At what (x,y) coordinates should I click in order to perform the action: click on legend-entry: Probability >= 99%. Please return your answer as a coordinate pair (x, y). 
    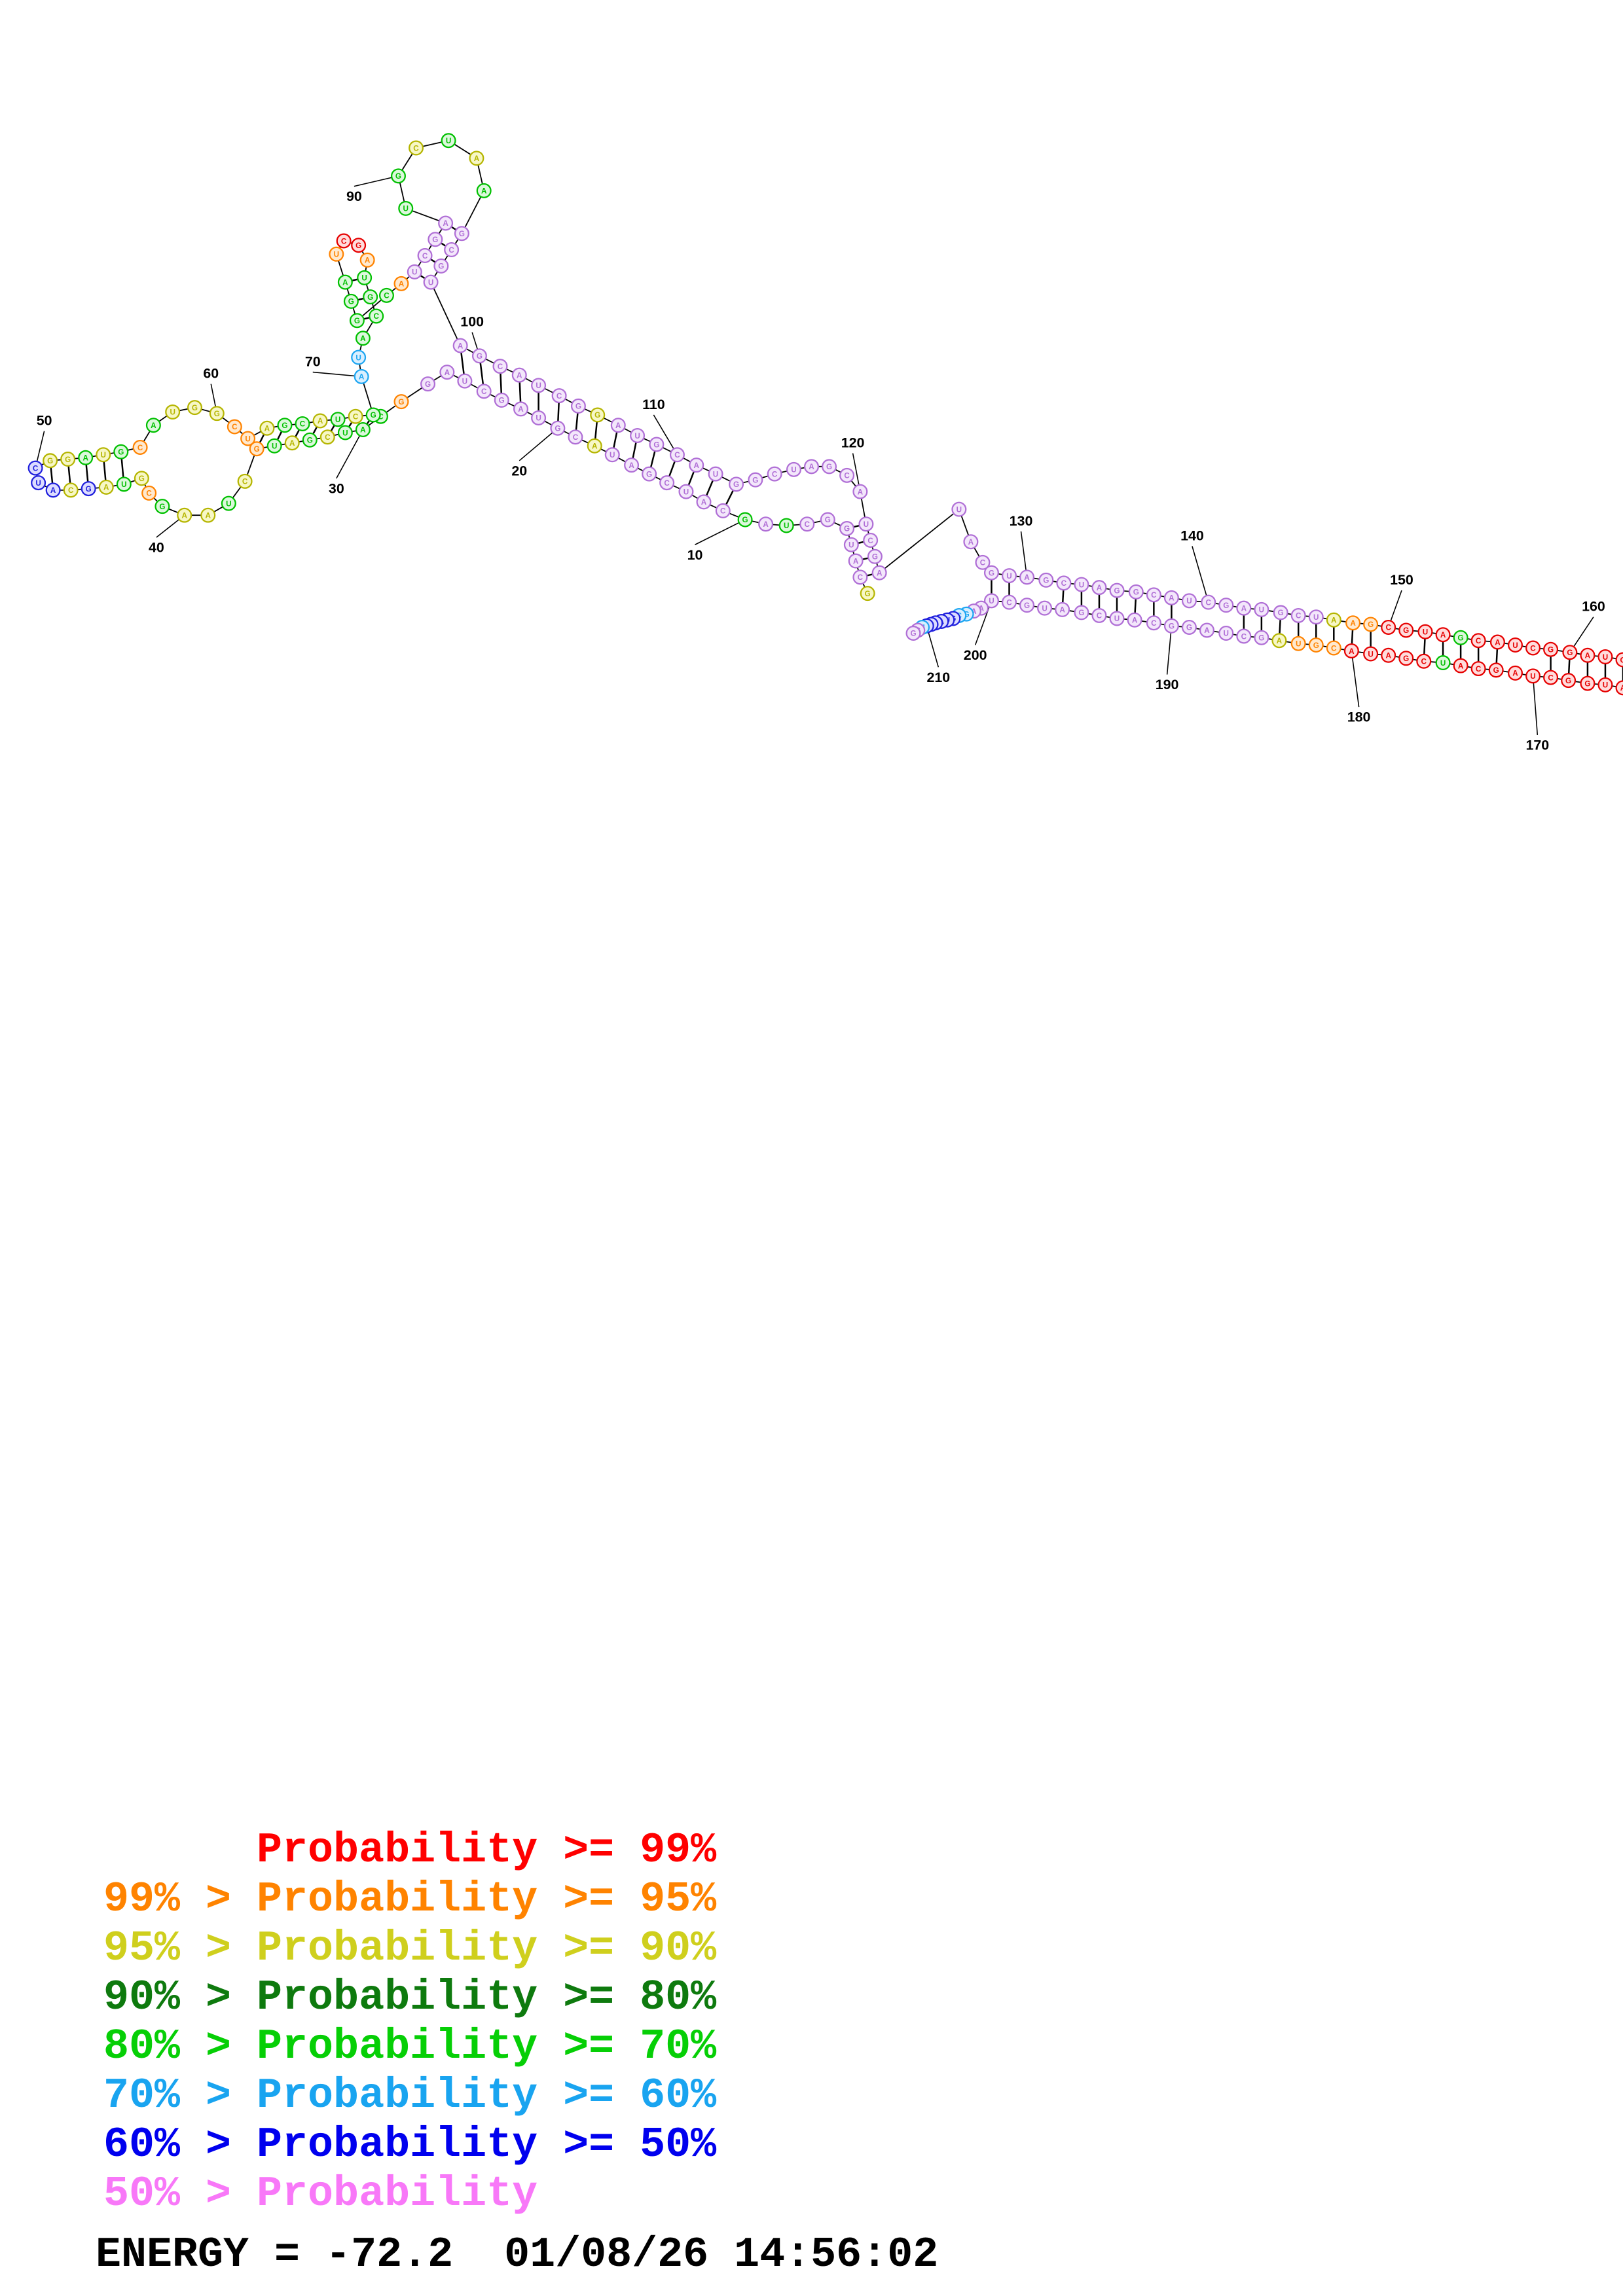
    Looking at the image, I should click on (487, 1850).